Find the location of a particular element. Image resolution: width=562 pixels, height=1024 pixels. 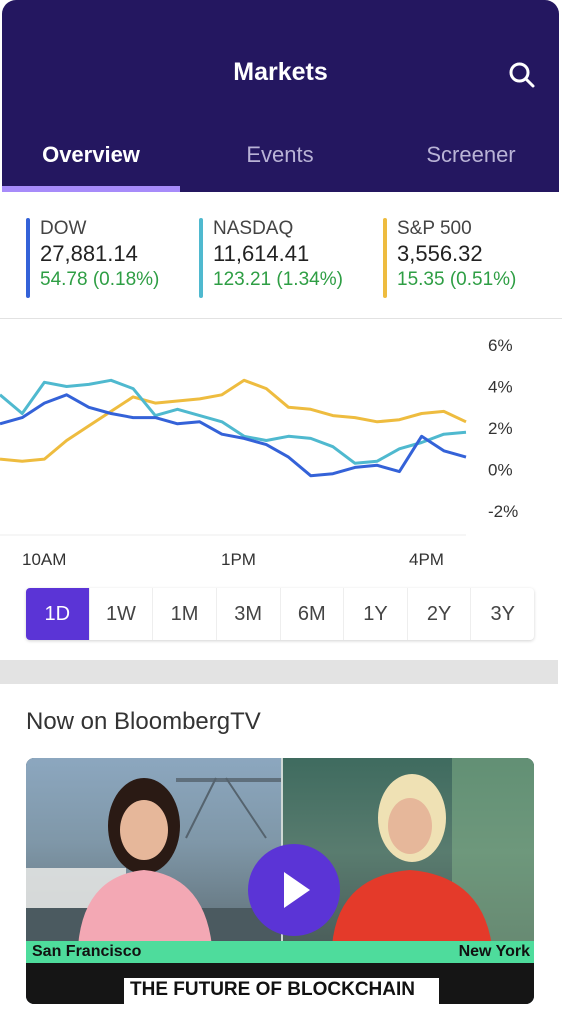

index-nasdaq: NASDAQ 11,614.41 123.21 (1.34%) is located at coordinates (286, 258).